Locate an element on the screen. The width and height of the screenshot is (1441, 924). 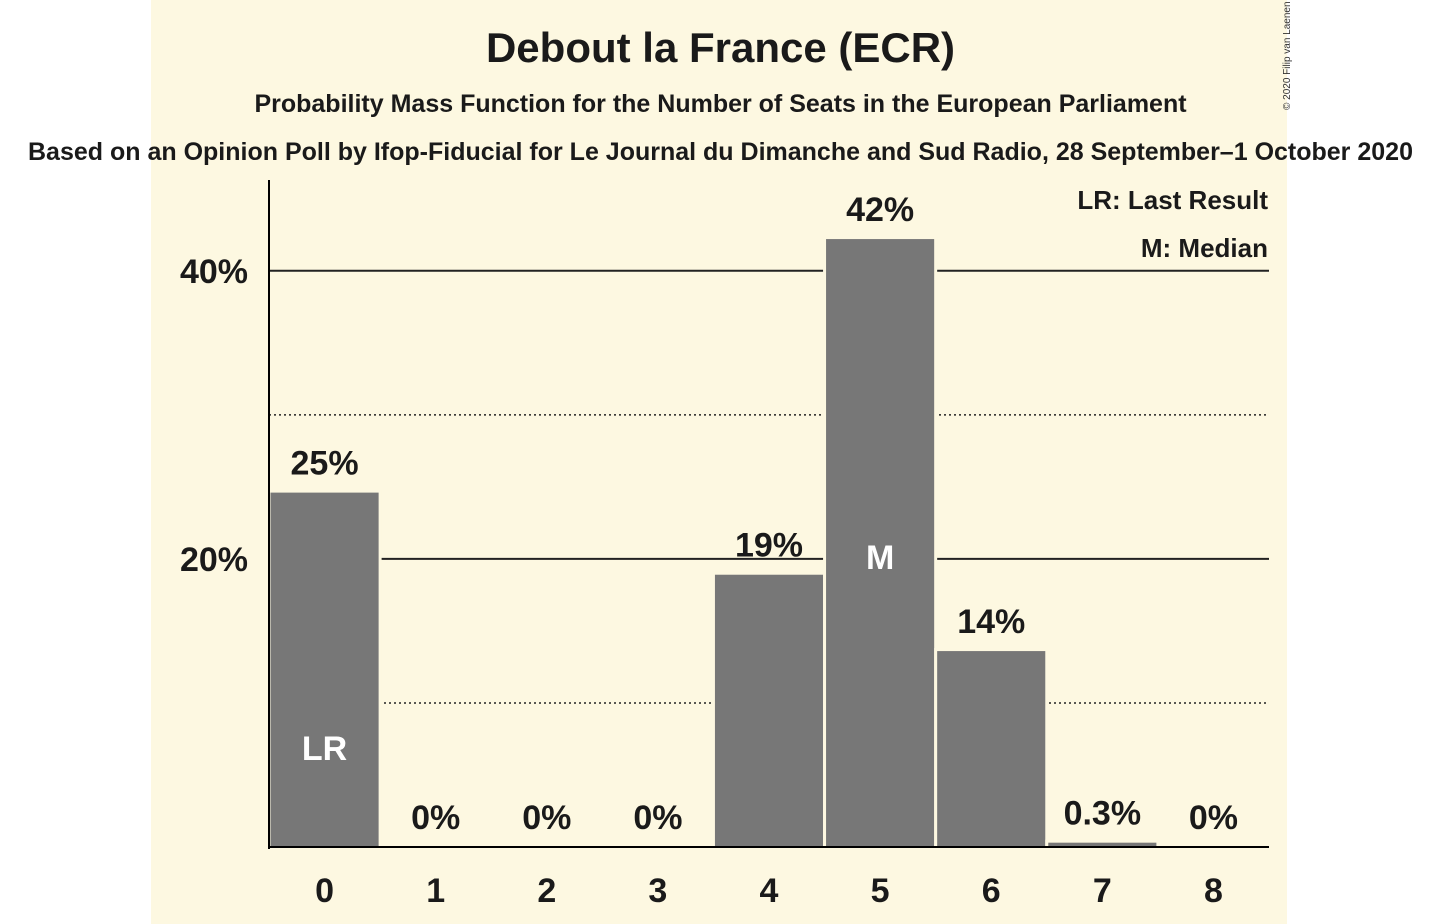
bar-value-label: 19% is located at coordinates (769, 546).